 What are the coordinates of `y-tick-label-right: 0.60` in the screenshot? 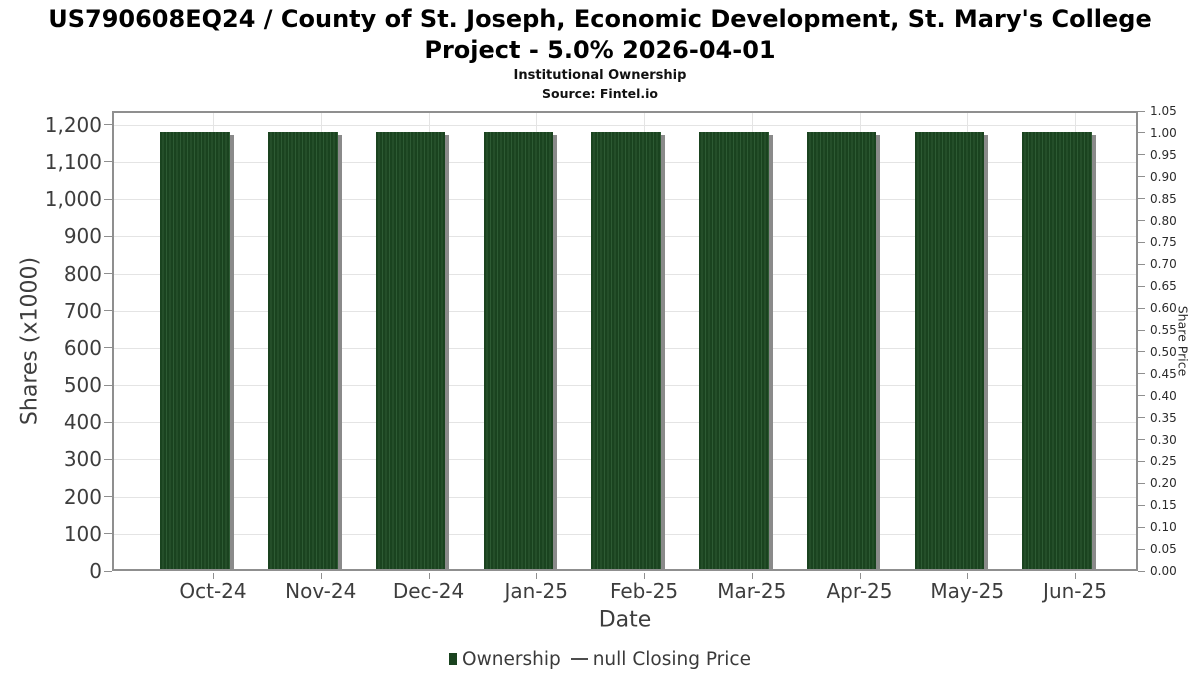 It's located at (1163, 308).